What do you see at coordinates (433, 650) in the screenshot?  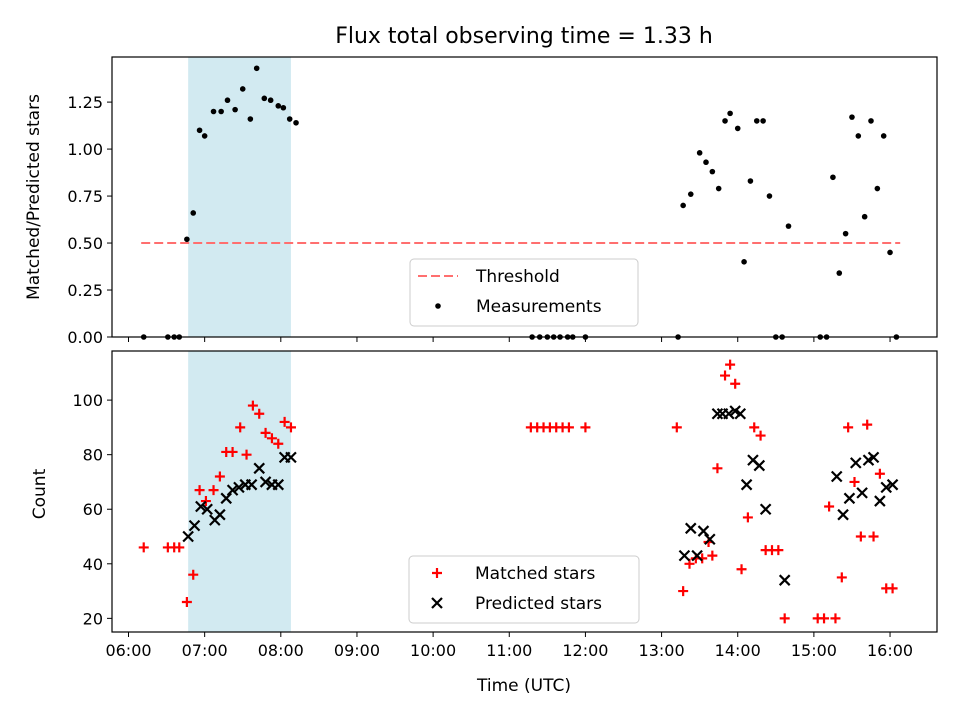 I see `bottom-xtick-label: 10:00` at bounding box center [433, 650].